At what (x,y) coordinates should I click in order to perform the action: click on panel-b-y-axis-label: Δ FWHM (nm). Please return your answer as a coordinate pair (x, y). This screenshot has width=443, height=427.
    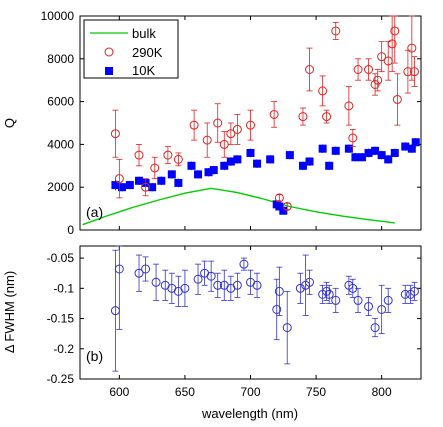
    Looking at the image, I should click on (9, 312).